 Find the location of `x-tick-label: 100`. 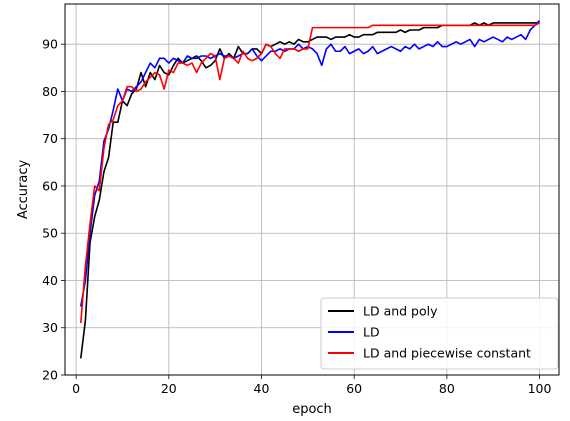

x-tick-label: 100 is located at coordinates (540, 388).